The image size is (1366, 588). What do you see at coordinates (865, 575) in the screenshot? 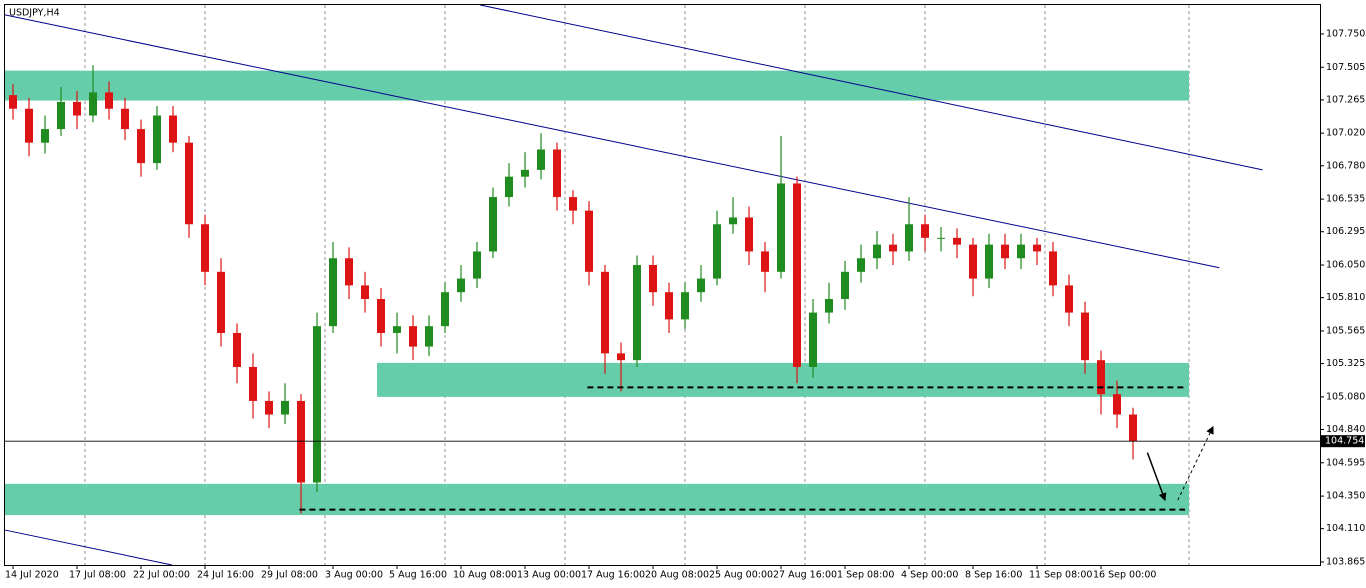
I see `x-tick-label: 1 Sep 08:00` at bounding box center [865, 575].